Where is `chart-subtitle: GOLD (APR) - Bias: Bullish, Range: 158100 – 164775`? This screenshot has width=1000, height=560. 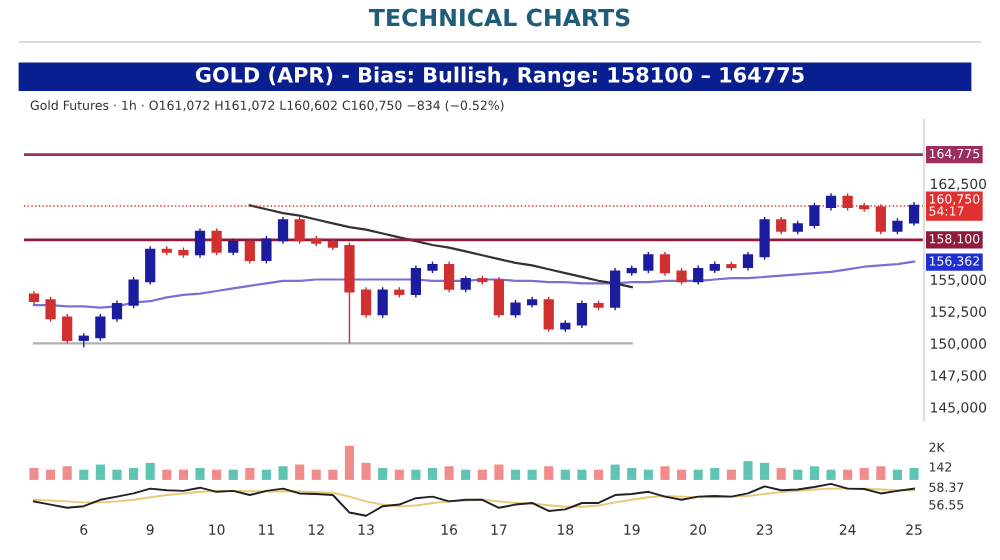 chart-subtitle: GOLD (APR) - Bias: Bullish, Range: 158100 – 164775 is located at coordinates (499, 76).